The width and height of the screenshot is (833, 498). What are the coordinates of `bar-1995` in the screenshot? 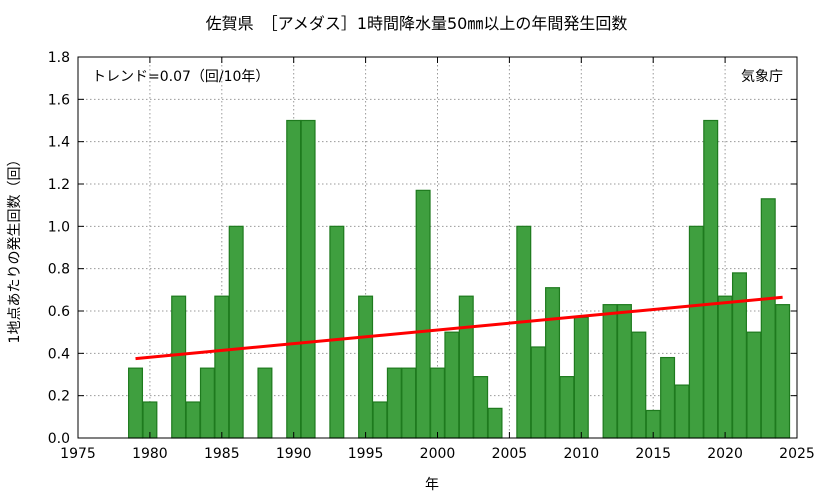 It's located at (366, 367).